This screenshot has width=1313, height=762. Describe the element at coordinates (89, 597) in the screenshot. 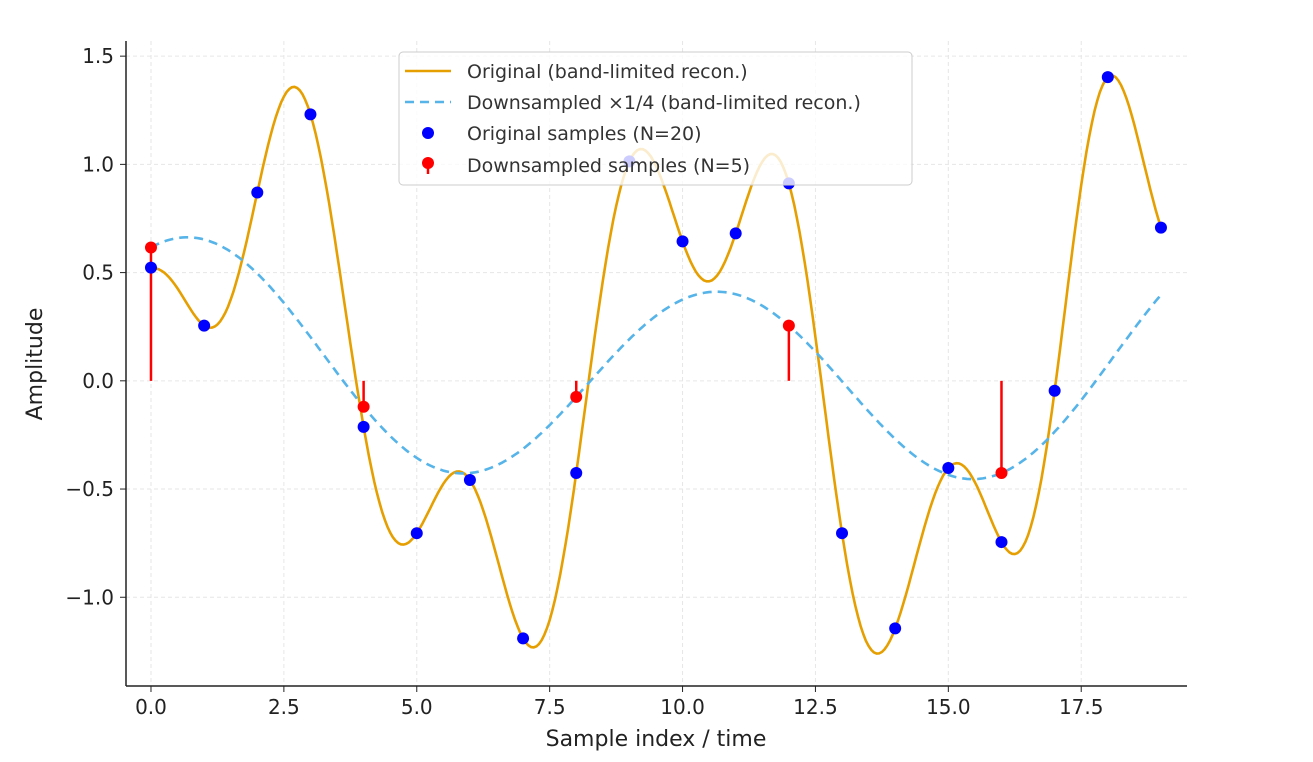

I see `y-tick-label: −1.0` at that location.